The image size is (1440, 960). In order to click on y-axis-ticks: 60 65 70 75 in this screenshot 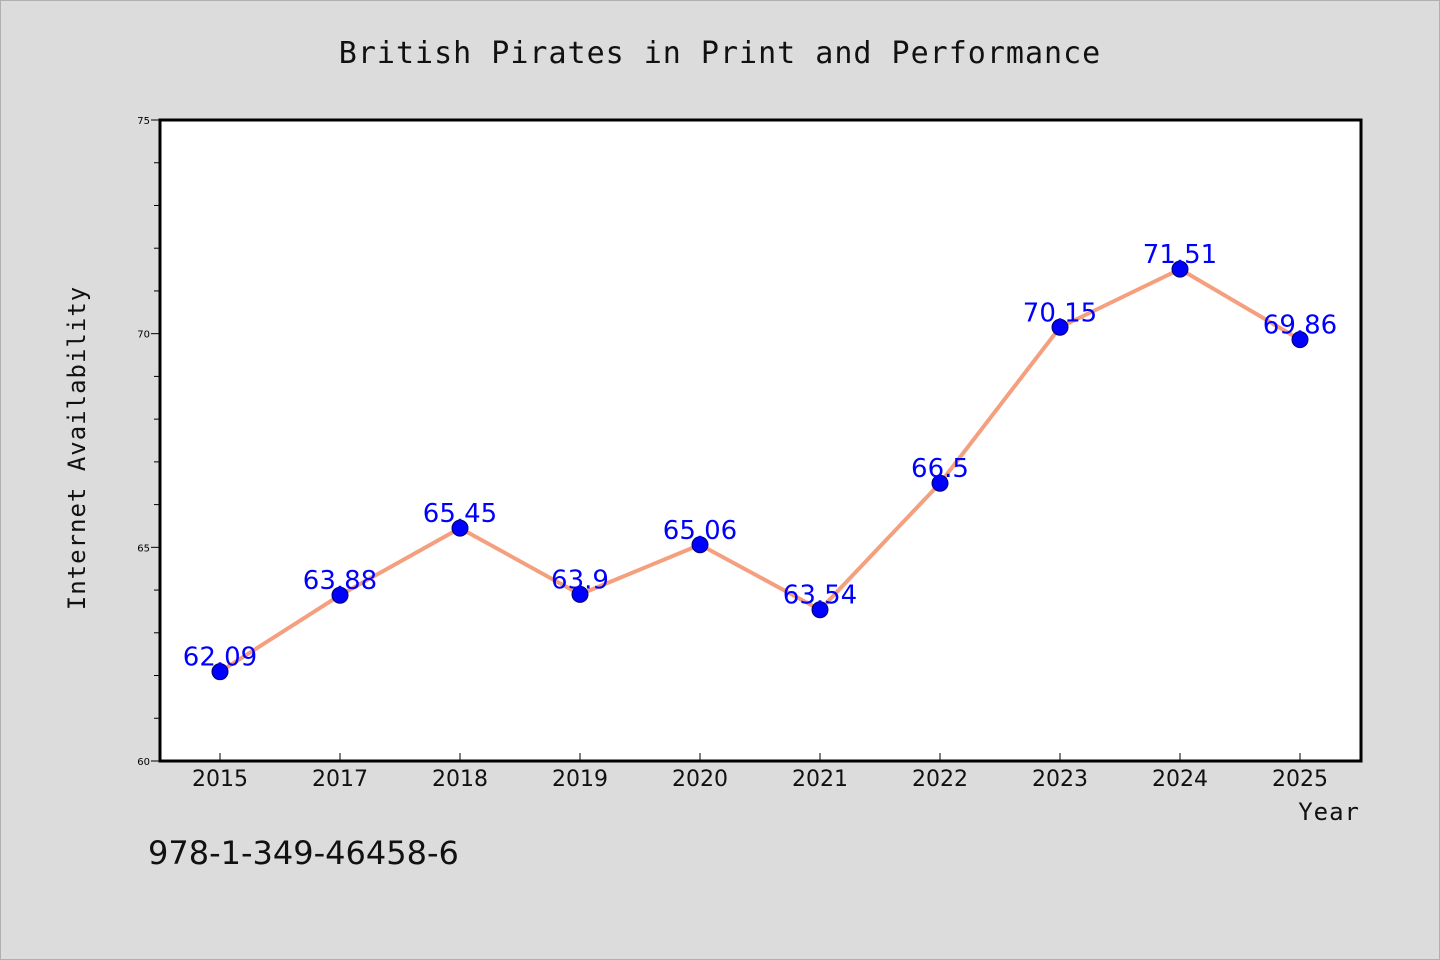, I will do `click(148, 442)`.